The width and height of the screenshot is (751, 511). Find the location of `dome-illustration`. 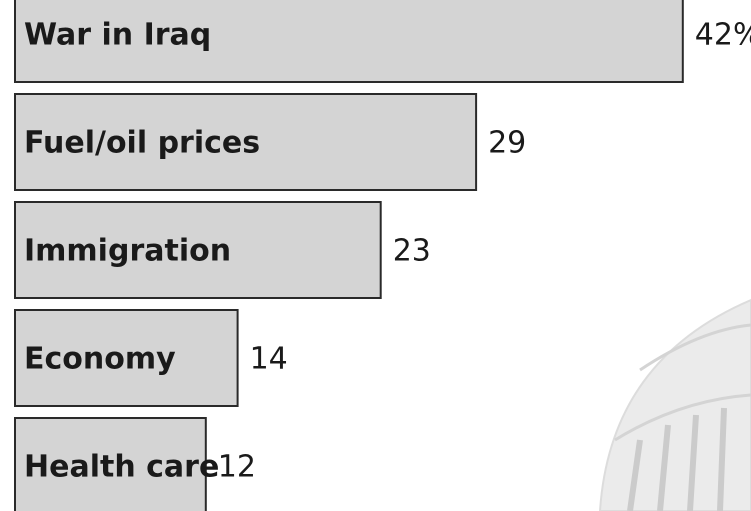

dome-illustration is located at coordinates (674, 404).